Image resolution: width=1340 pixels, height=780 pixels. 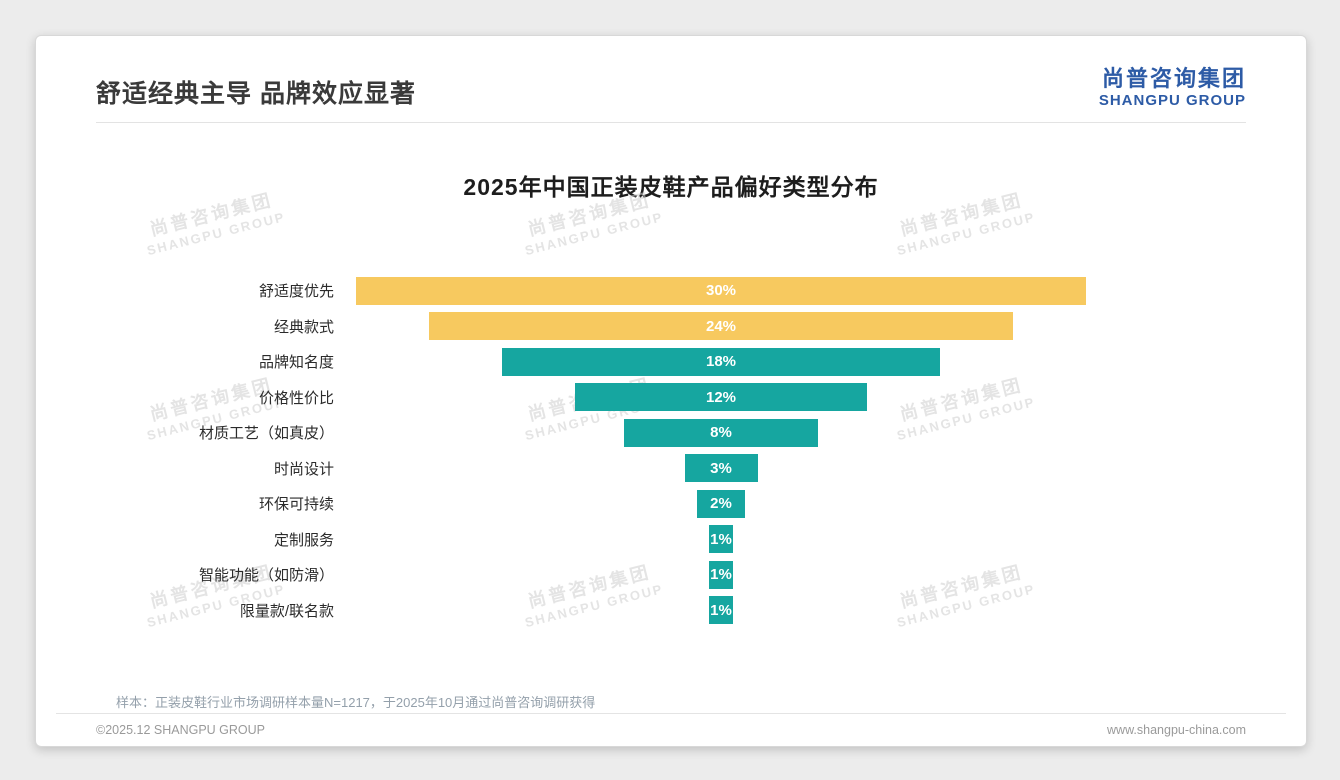 I want to click on chart-title: 2025年中国正装皮鞋产品偏好类型分布, so click(x=671, y=187).